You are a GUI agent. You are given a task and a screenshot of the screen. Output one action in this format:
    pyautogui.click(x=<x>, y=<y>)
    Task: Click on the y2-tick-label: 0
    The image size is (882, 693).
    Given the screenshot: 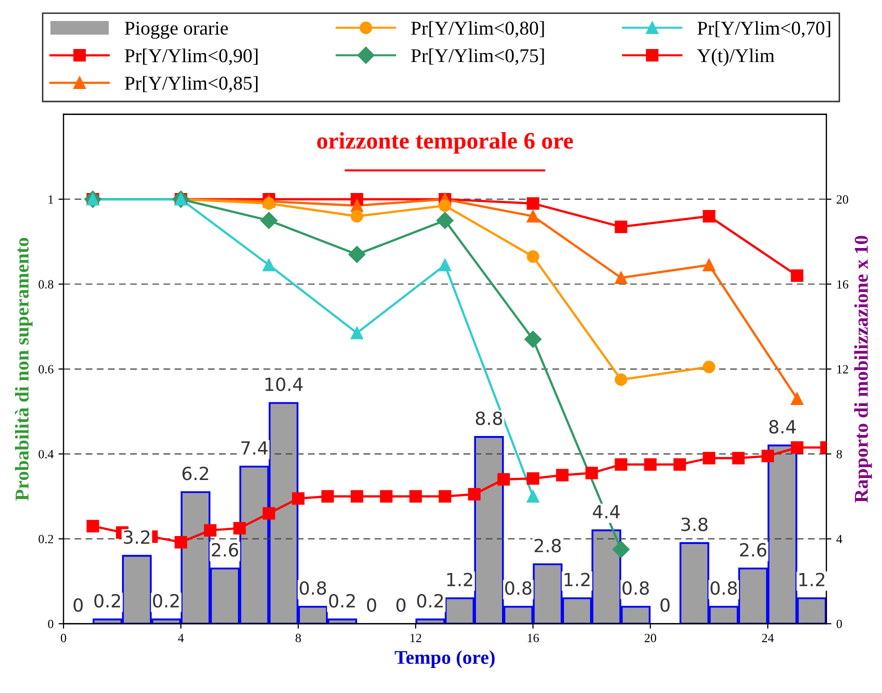 What is the action you would take?
    pyautogui.click(x=839, y=624)
    